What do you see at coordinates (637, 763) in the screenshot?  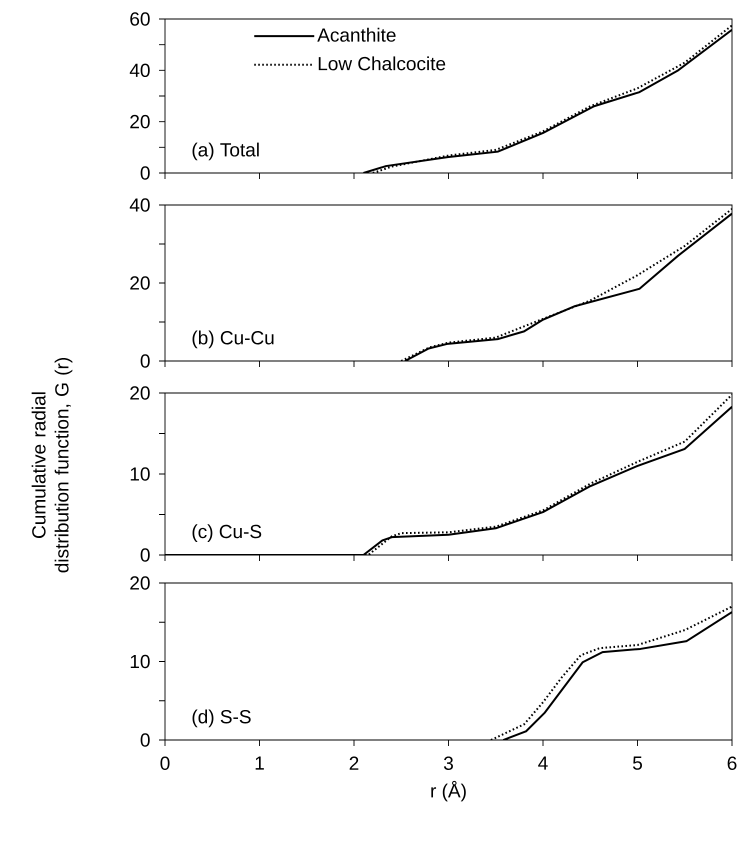 I see `x-tick-label: 5` at bounding box center [637, 763].